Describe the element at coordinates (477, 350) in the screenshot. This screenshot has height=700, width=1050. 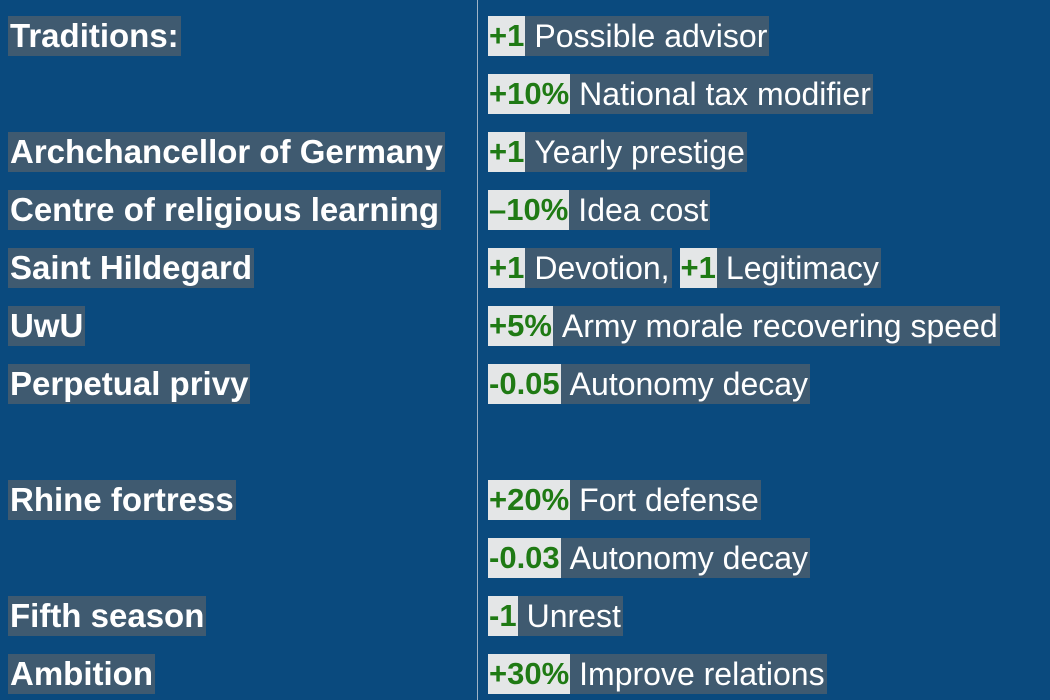
I see `column-divider` at that location.